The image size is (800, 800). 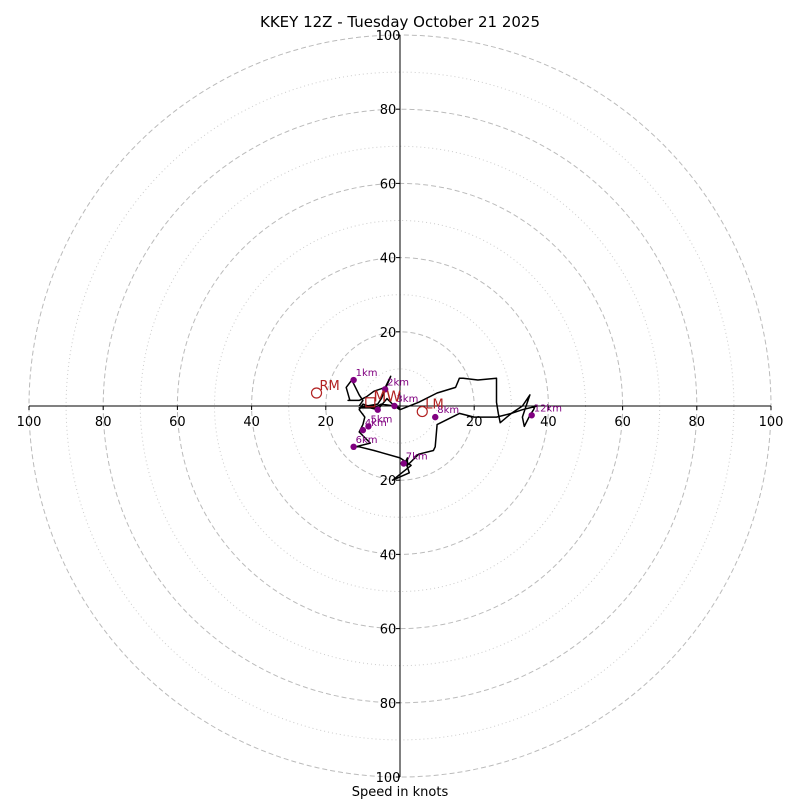 I want to click on height-marker-label: 12km, so click(x=548, y=408).